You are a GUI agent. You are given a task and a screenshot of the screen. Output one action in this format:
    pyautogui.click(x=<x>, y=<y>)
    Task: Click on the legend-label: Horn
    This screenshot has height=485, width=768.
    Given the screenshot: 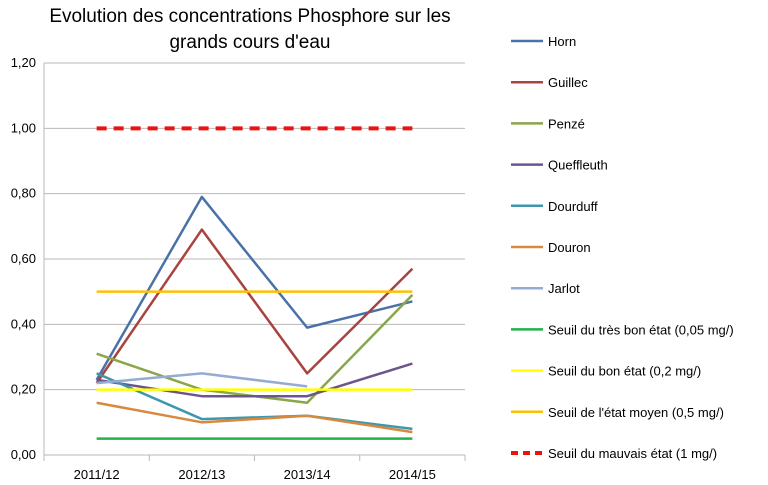 What is the action you would take?
    pyautogui.click(x=562, y=41)
    